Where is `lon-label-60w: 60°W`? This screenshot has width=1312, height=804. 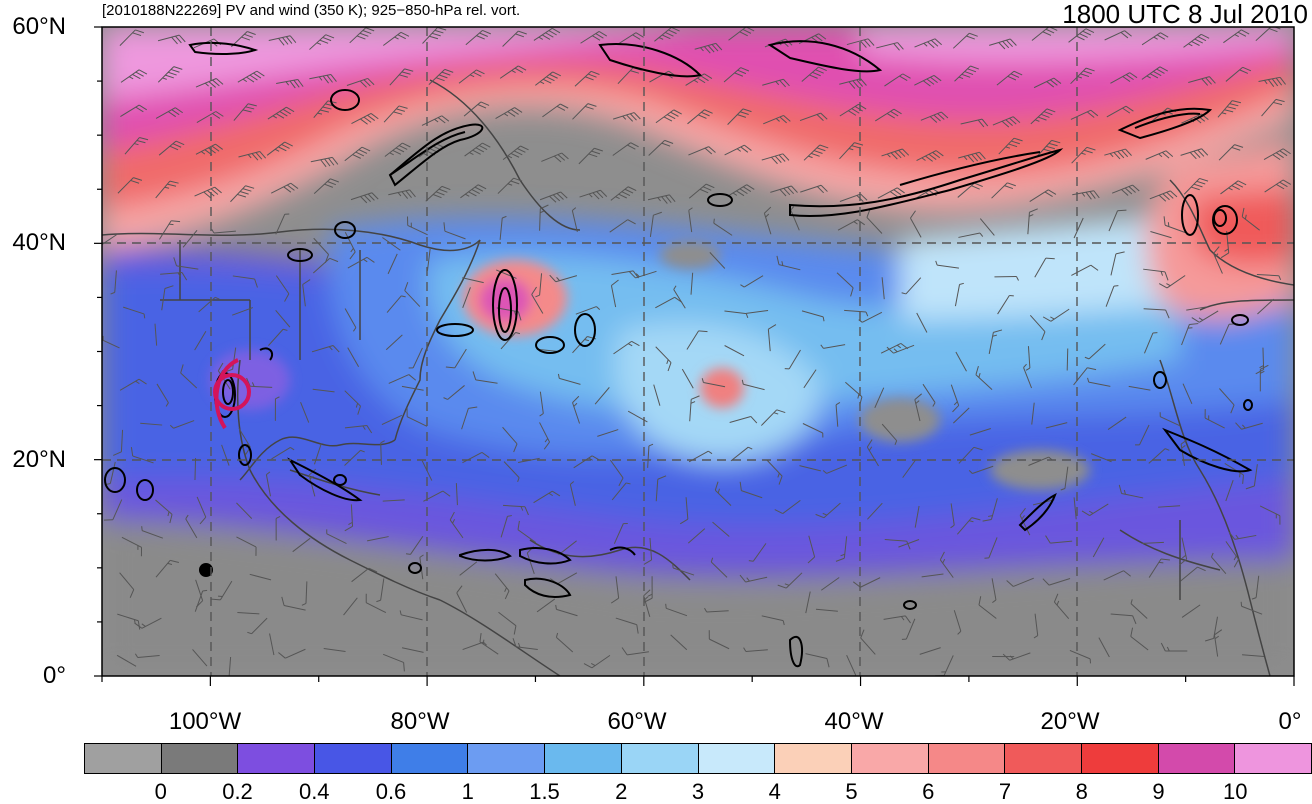 lon-label-60w: 60°W is located at coordinates (637, 721).